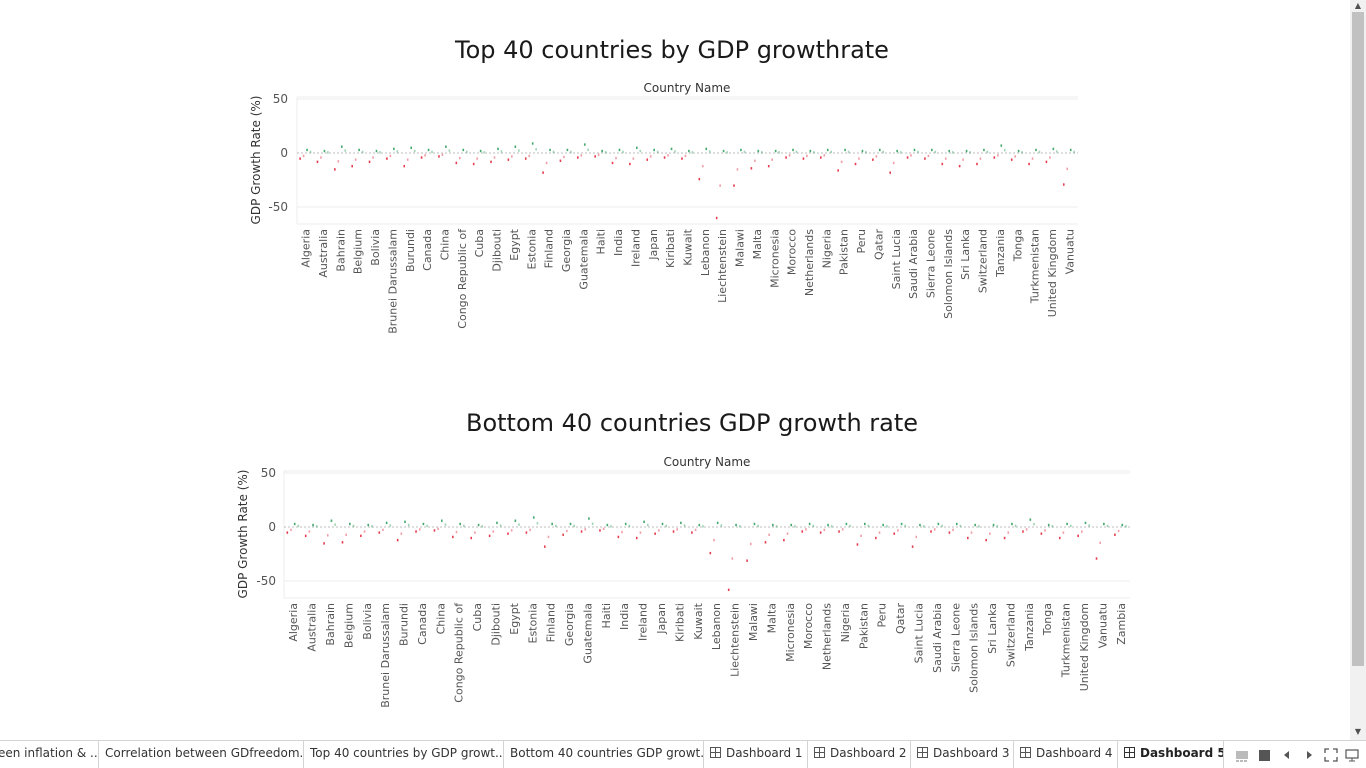 The image size is (1366, 768). What do you see at coordinates (1358, 339) in the screenshot?
I see `scrollbar-thumb` at bounding box center [1358, 339].